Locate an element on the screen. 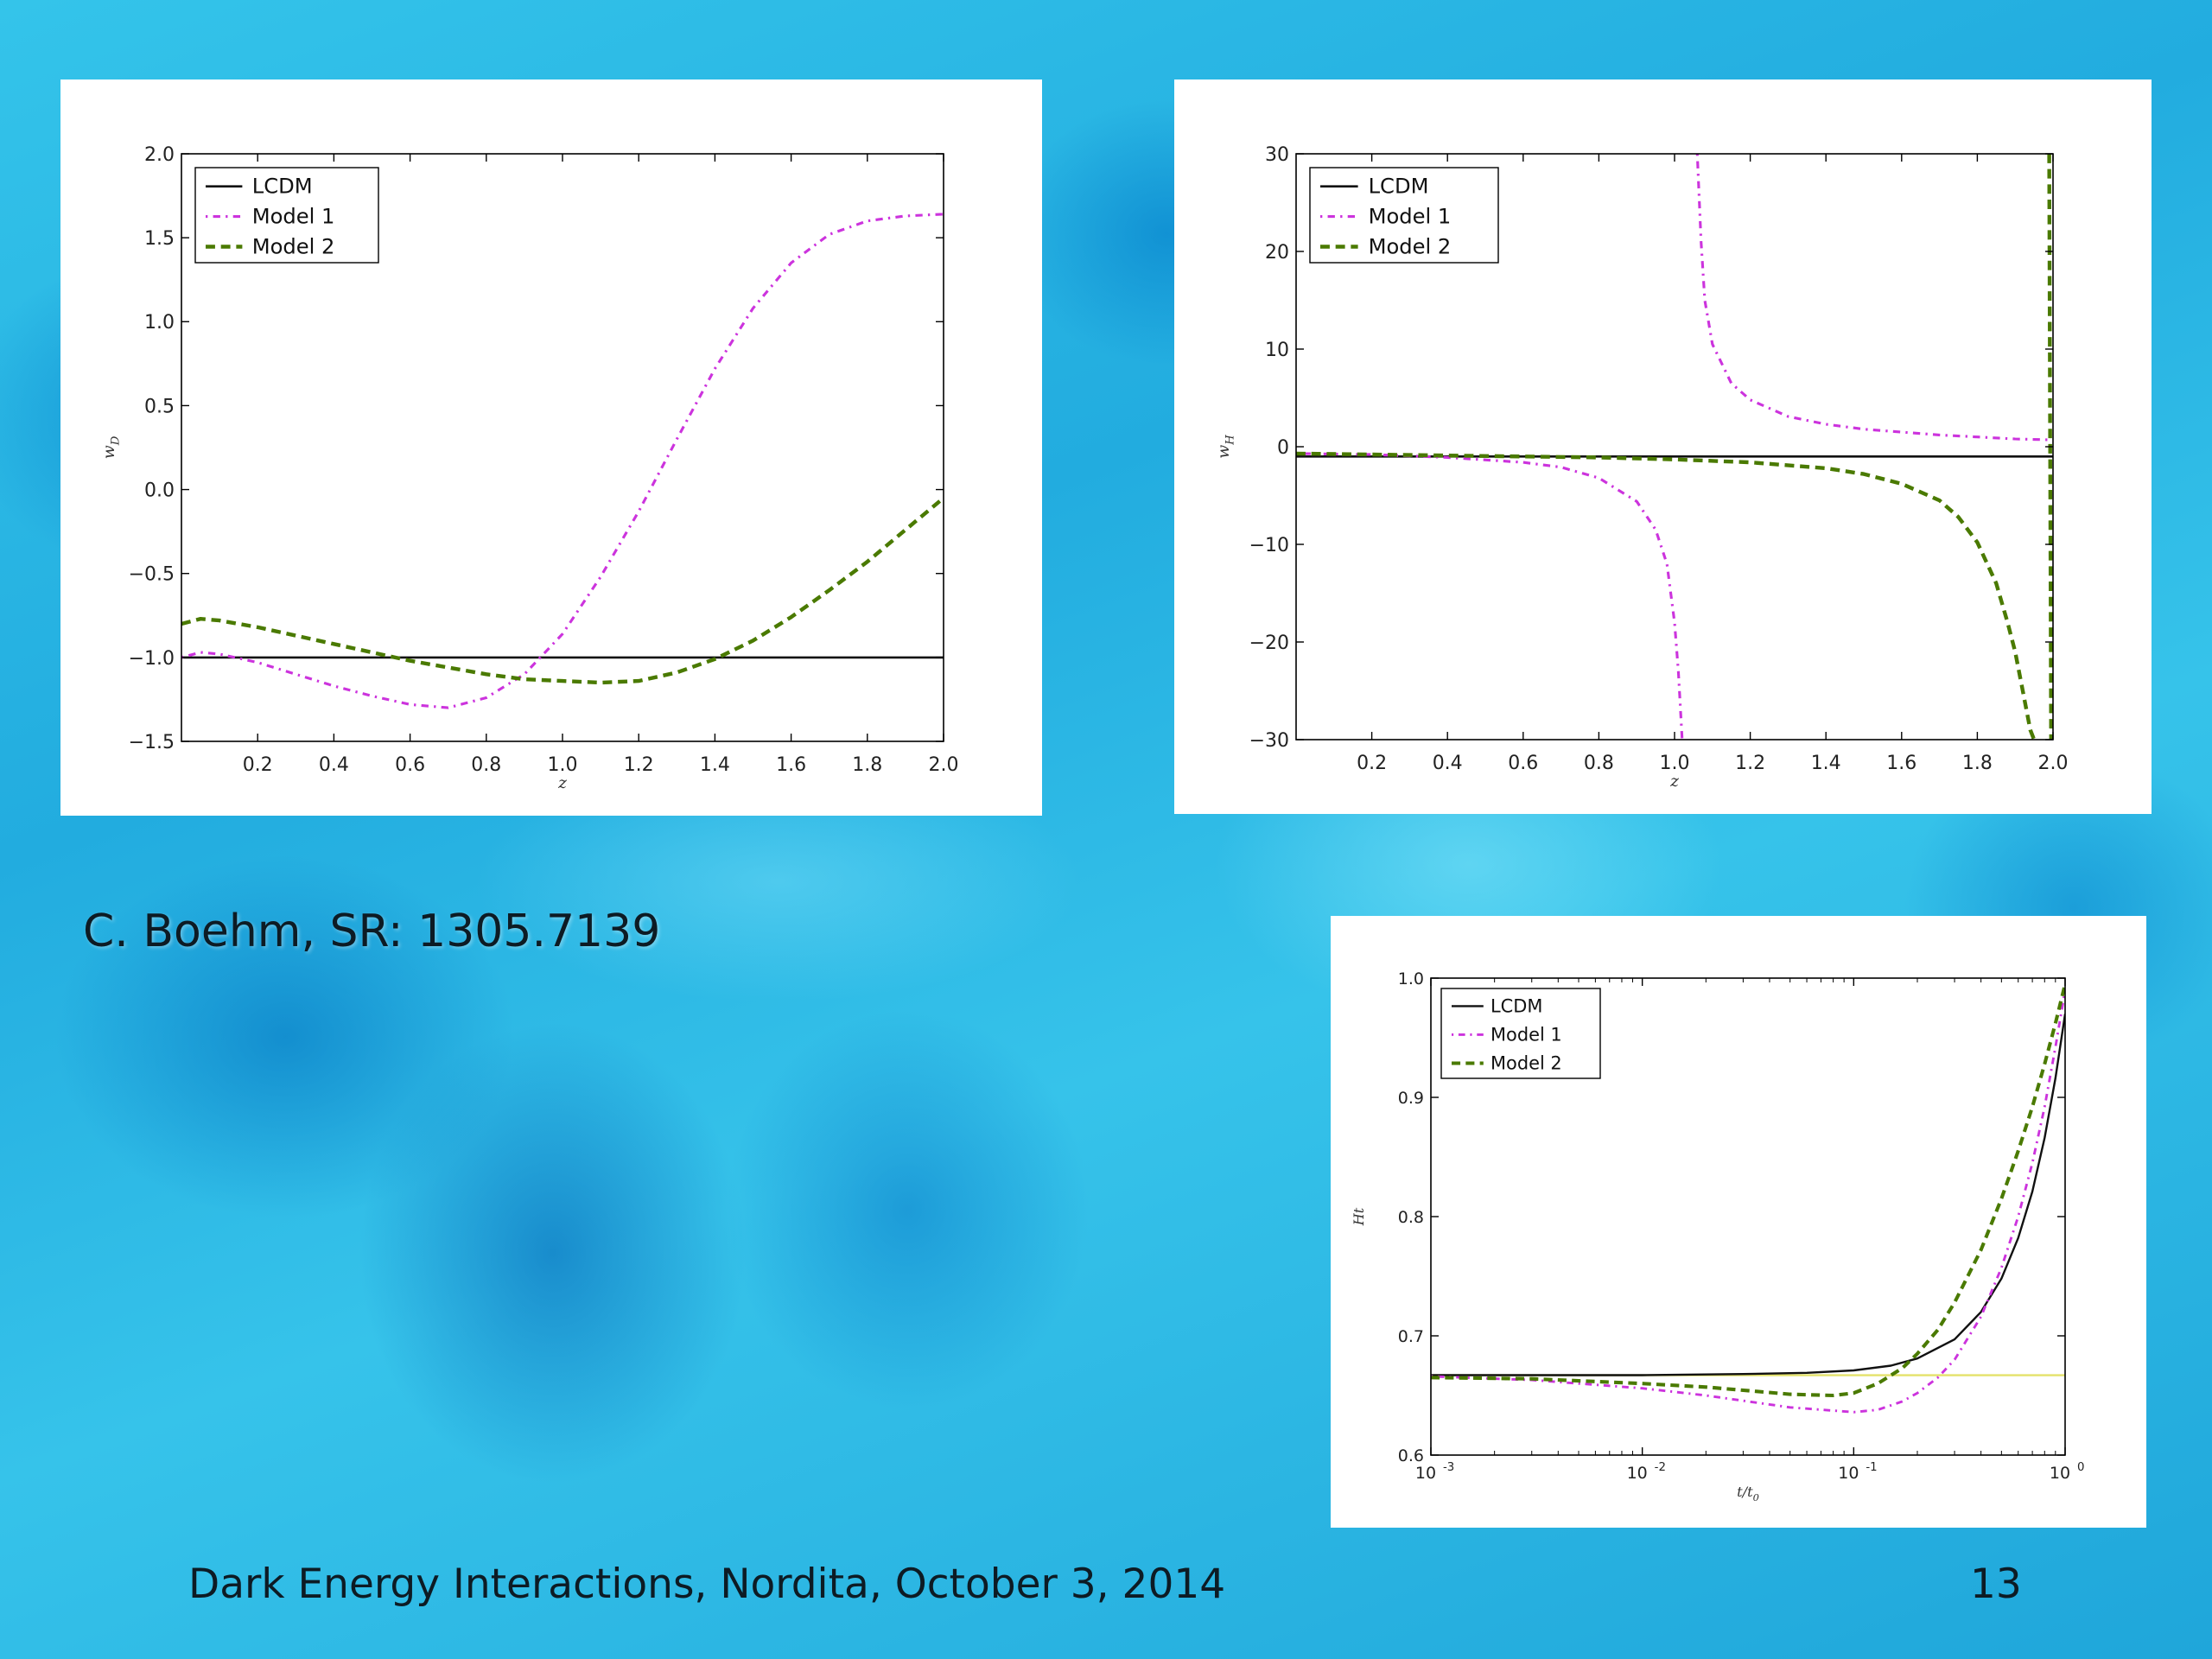 This screenshot has width=2212, height=1659. y-tick-label: 0.8 is located at coordinates (1411, 1217).